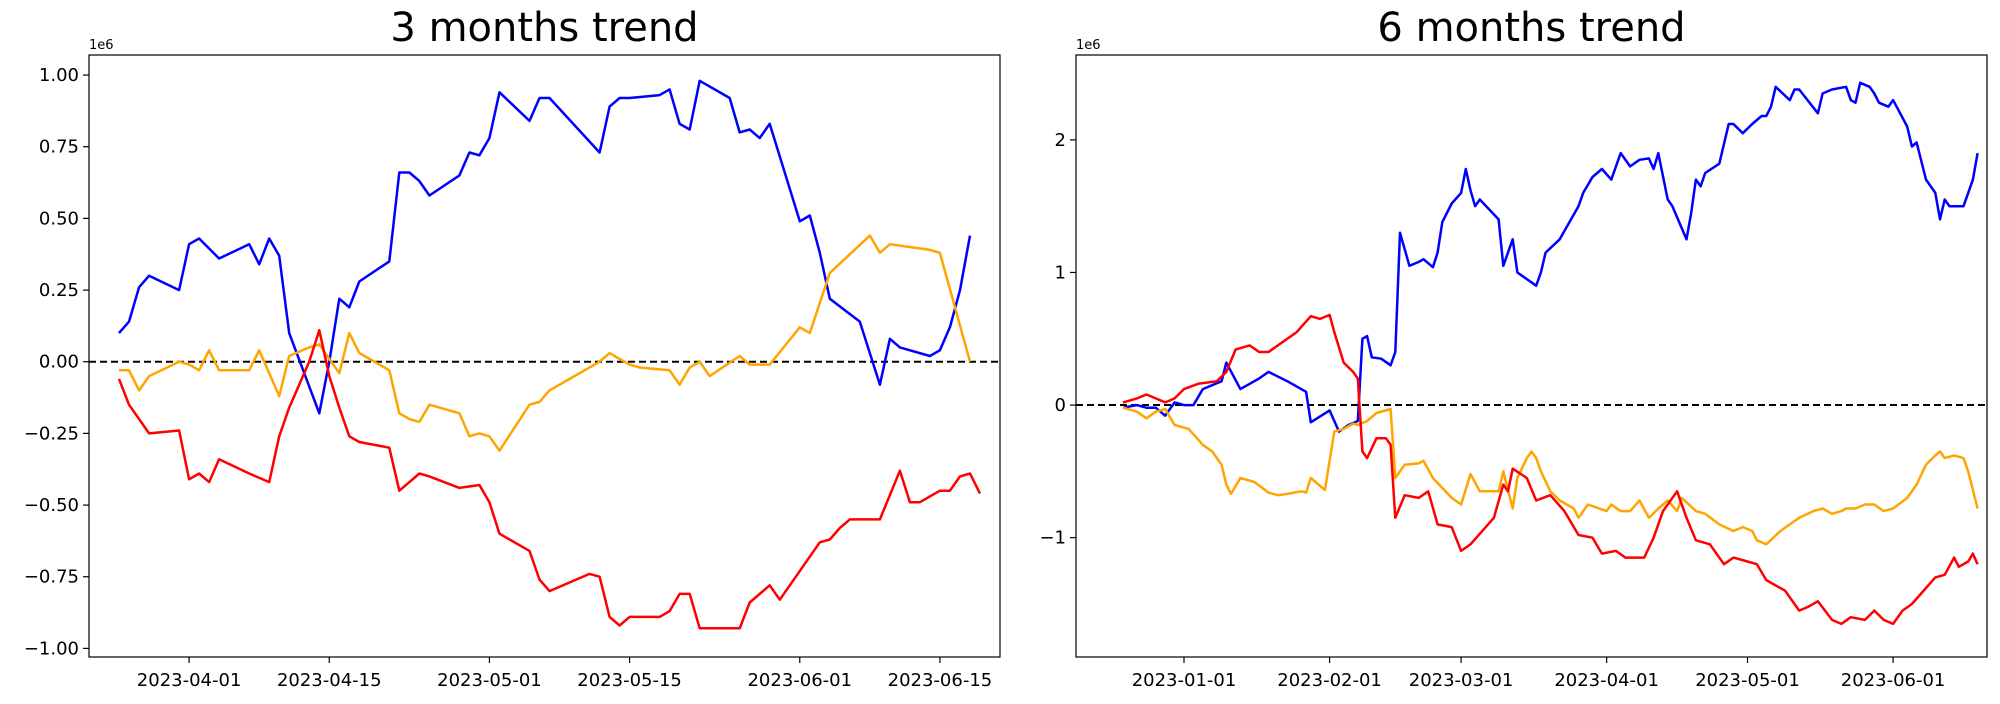 This screenshot has height=704, width=2000. Describe the element at coordinates (59, 290) in the screenshot. I see `chart-1-y-tick-label: 0.25` at that location.